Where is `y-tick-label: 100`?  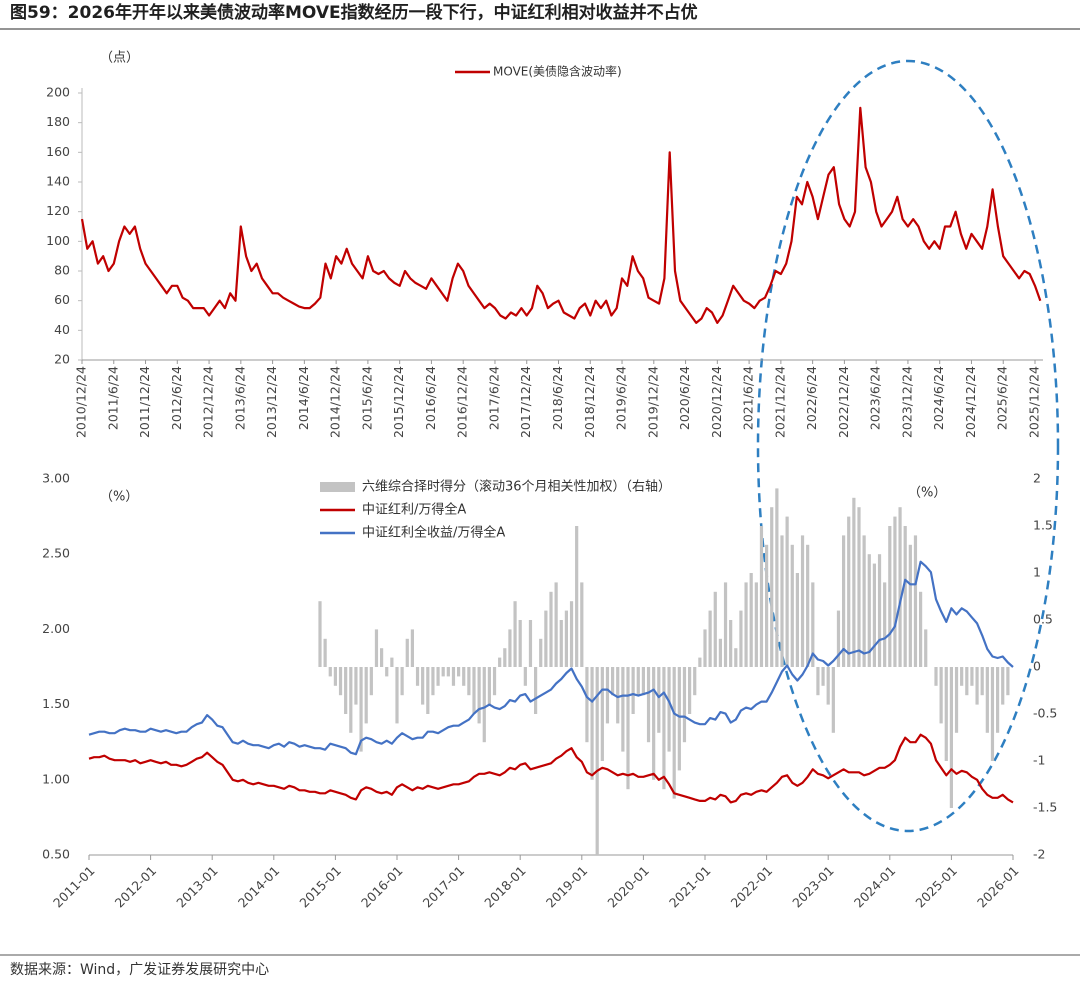
y-tick-label: 100 is located at coordinates (58, 240).